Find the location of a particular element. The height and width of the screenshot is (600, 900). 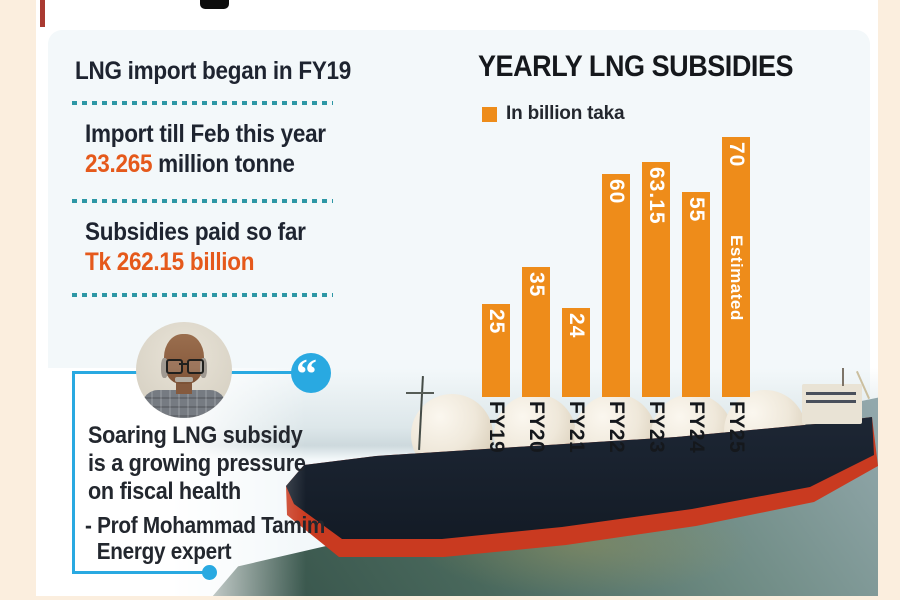

bar-value-label: 55 is located at coordinates (696, 210).